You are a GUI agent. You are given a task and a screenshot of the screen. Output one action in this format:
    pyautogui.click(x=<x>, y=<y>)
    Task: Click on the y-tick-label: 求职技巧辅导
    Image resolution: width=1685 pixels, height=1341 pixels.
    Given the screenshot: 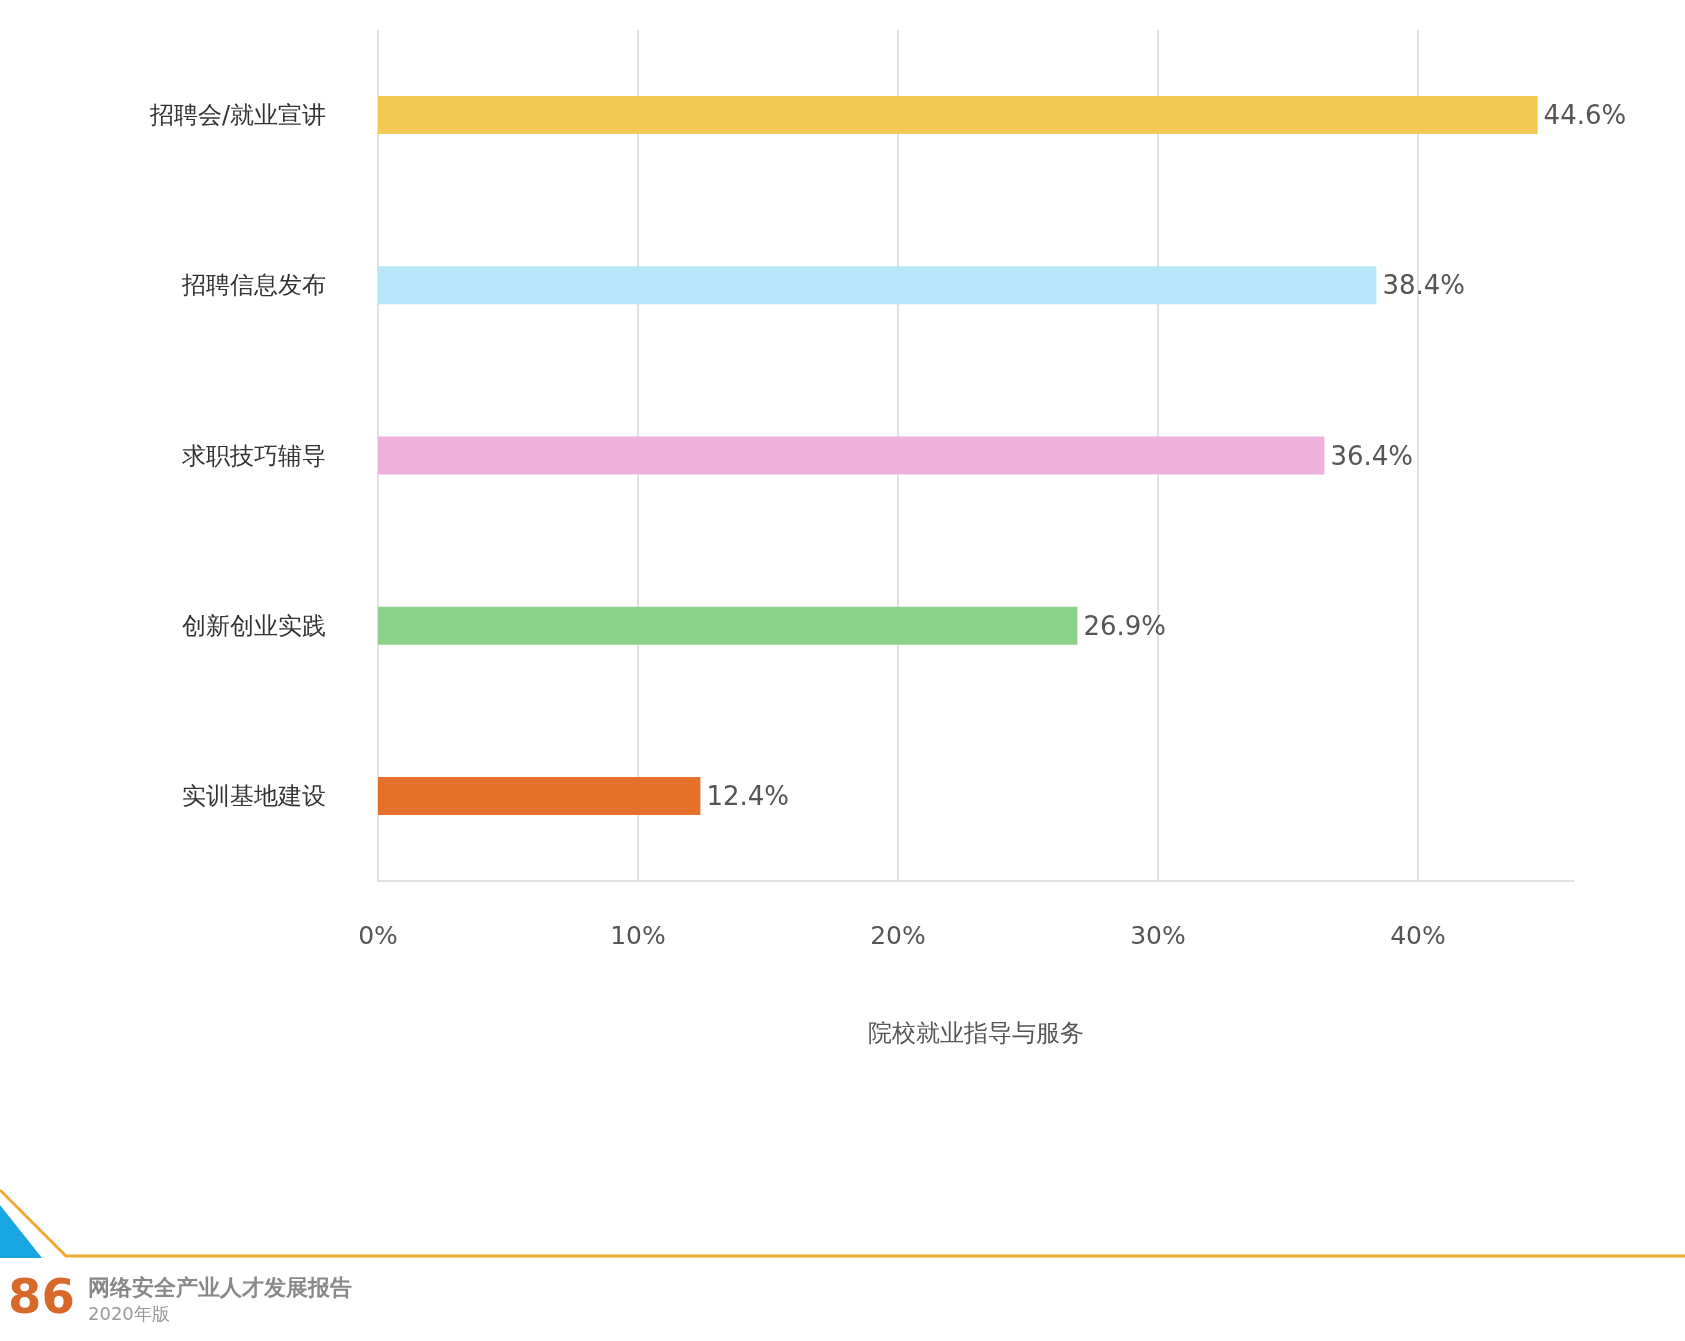 What is the action you would take?
    pyautogui.click(x=254, y=455)
    